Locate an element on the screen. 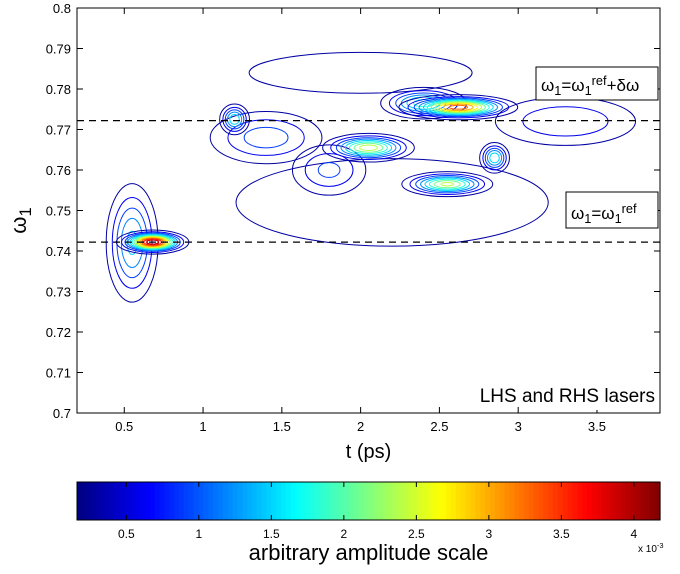  colorbar-tick-label: 3.5 is located at coordinates (561, 534).